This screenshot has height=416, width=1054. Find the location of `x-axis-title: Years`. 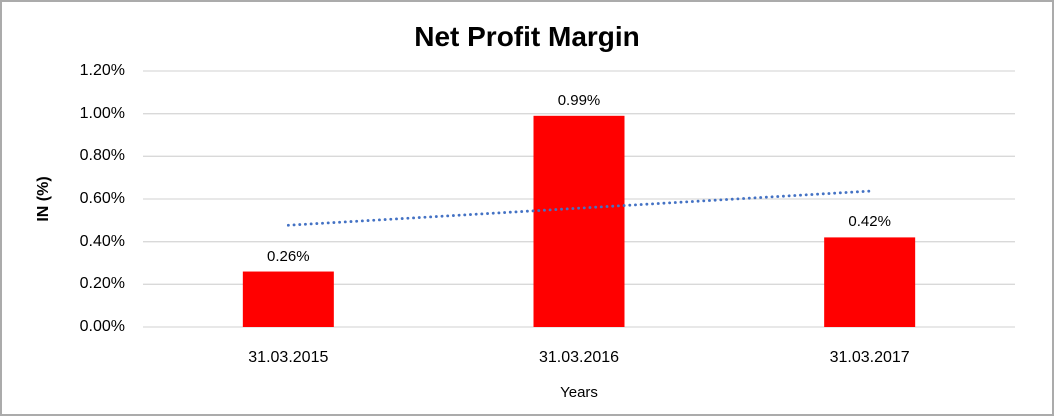

x-axis-title: Years is located at coordinates (579, 392).